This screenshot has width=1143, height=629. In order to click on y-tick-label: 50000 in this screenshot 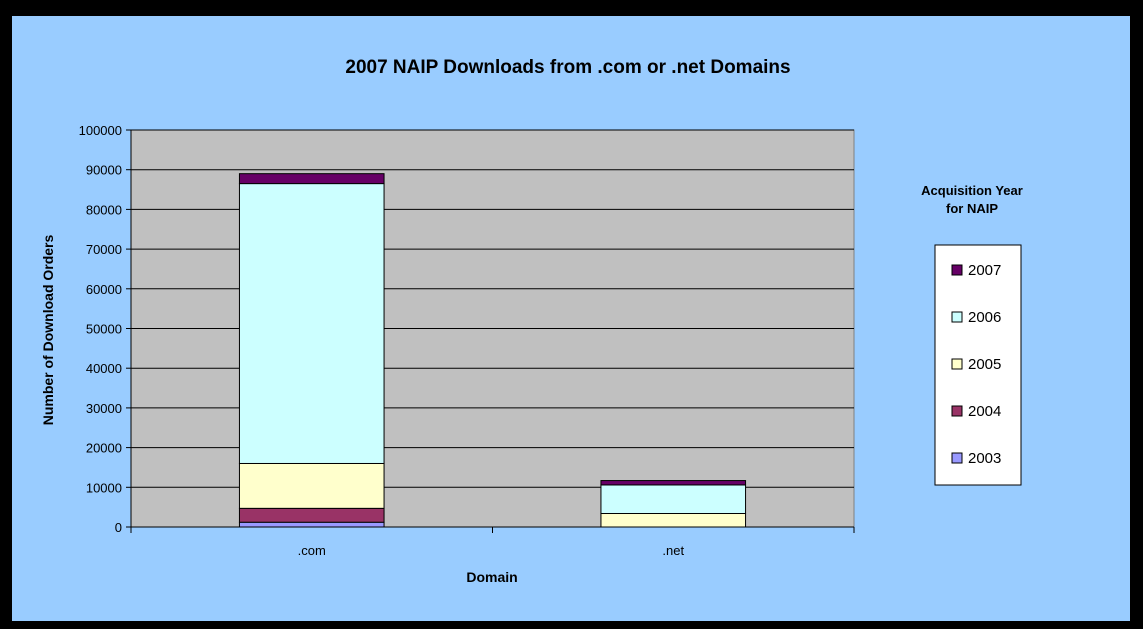, I will do `click(104, 329)`.